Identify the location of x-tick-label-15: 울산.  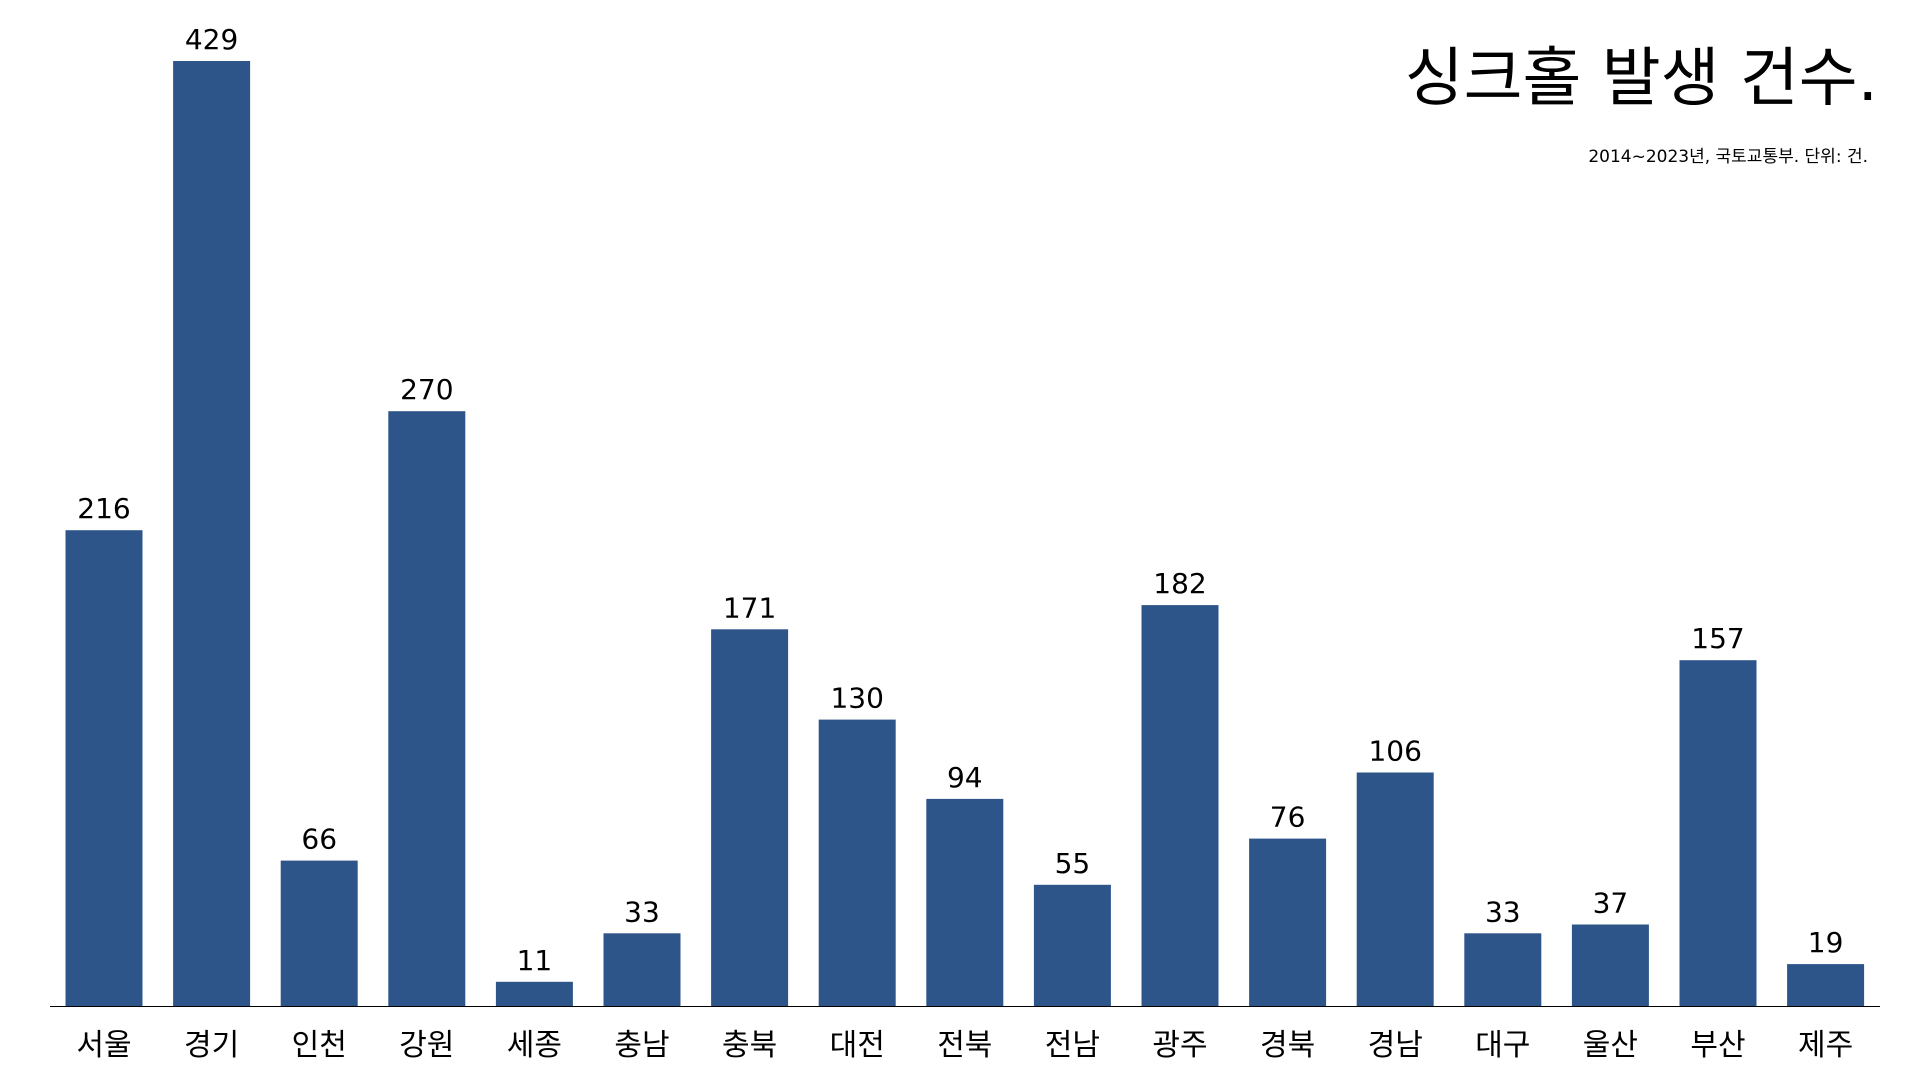
(1610, 1045).